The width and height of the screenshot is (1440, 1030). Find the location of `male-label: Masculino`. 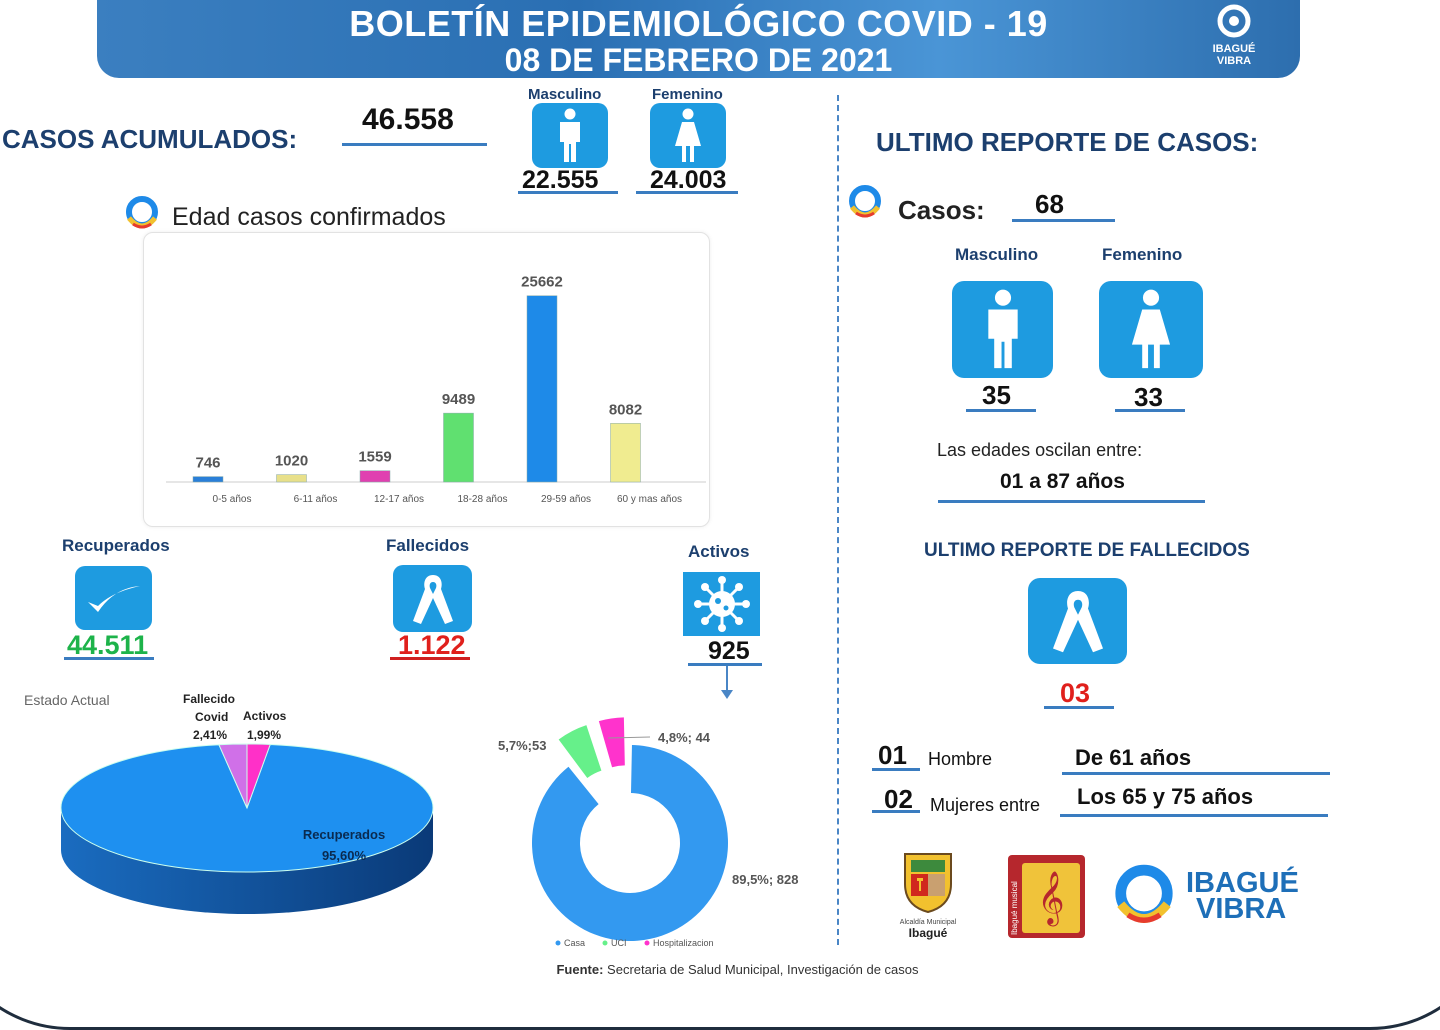

male-label: Masculino is located at coordinates (565, 94).